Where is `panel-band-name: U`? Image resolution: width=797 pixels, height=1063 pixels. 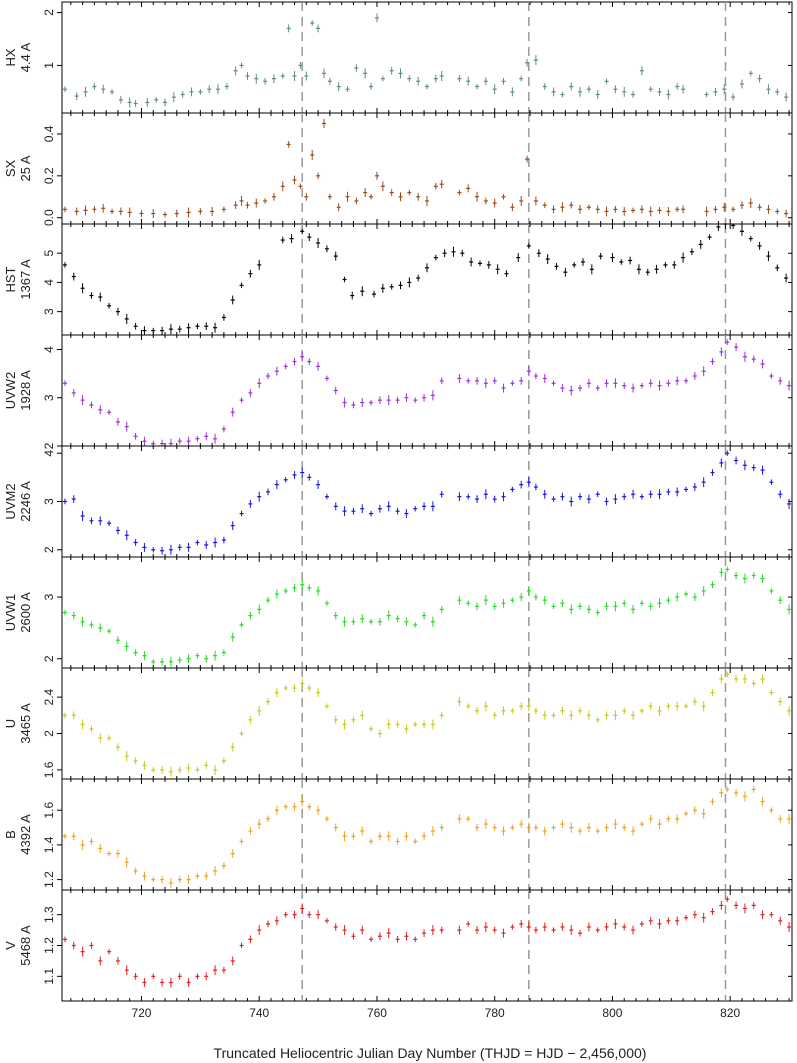
panel-band-name: U is located at coordinates (10, 723).